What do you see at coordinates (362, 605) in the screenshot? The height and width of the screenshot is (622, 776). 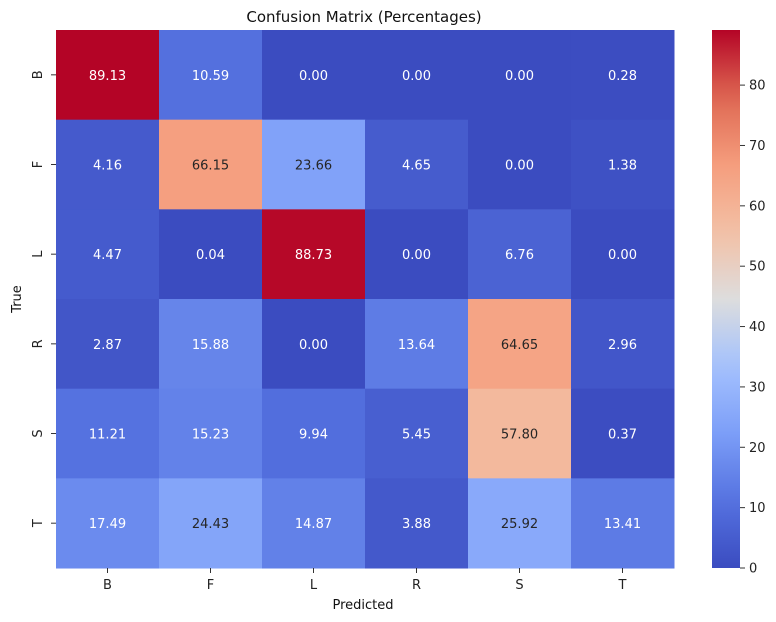 I see `x-axis-label: Predicted` at bounding box center [362, 605].